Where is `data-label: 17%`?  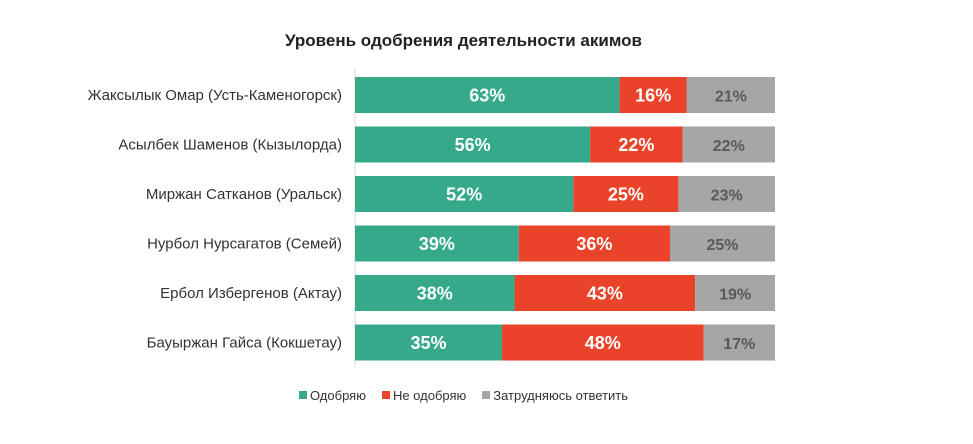 data-label: 17% is located at coordinates (739, 344).